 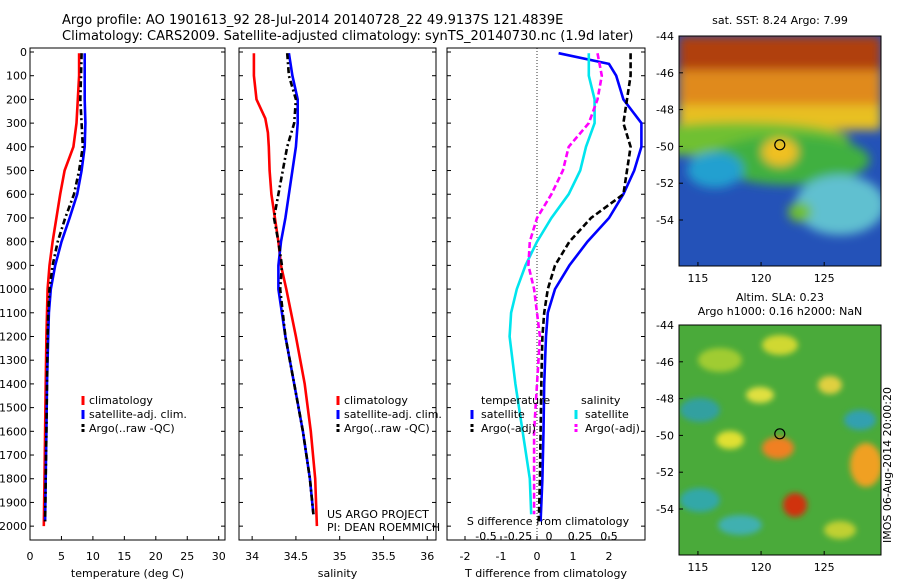 I want to click on x-axis-label: salinity, so click(x=338, y=573).